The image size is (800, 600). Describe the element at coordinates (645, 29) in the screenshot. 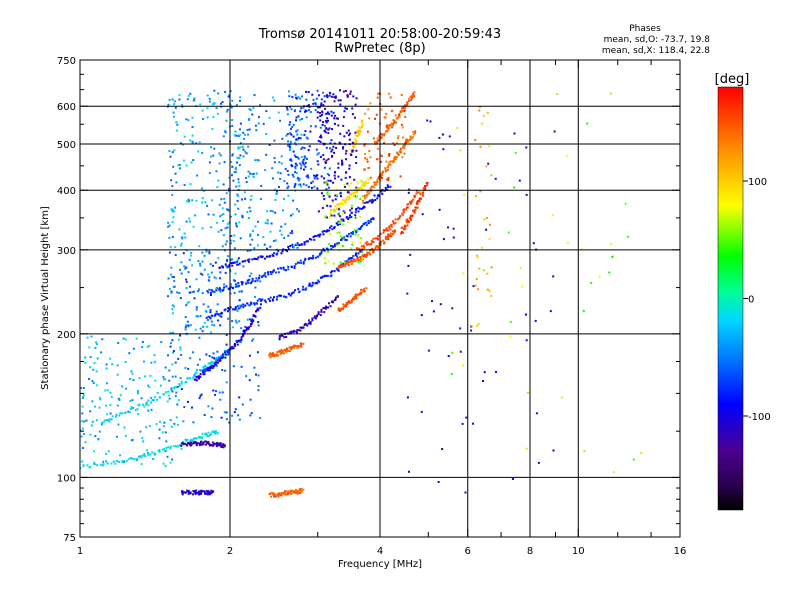

I see `phases-title: Phases` at that location.